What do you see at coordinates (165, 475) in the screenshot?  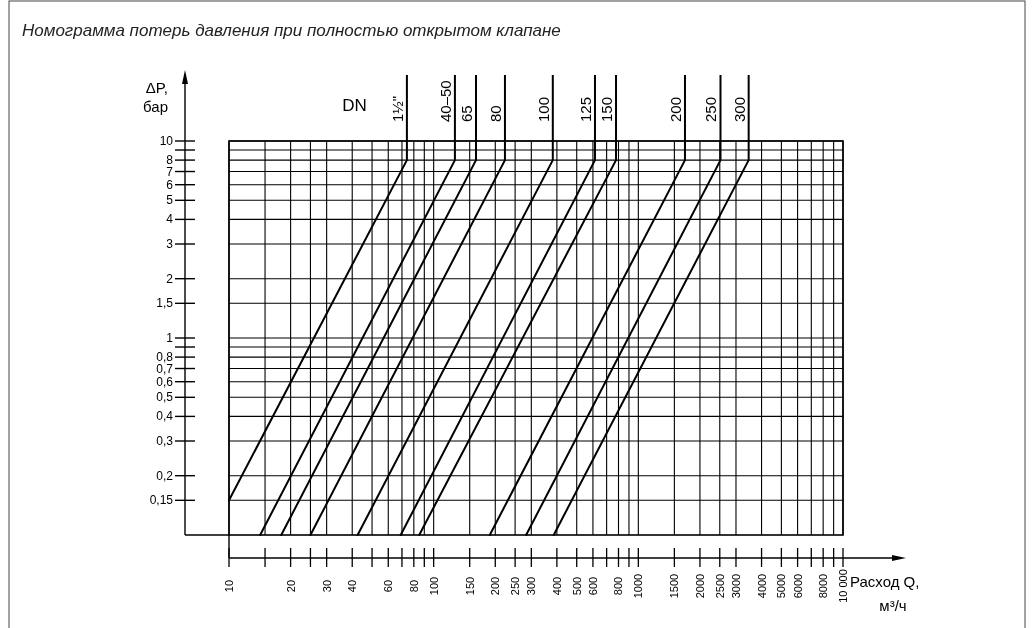 I see `y-tick-label: 0,2` at bounding box center [165, 475].